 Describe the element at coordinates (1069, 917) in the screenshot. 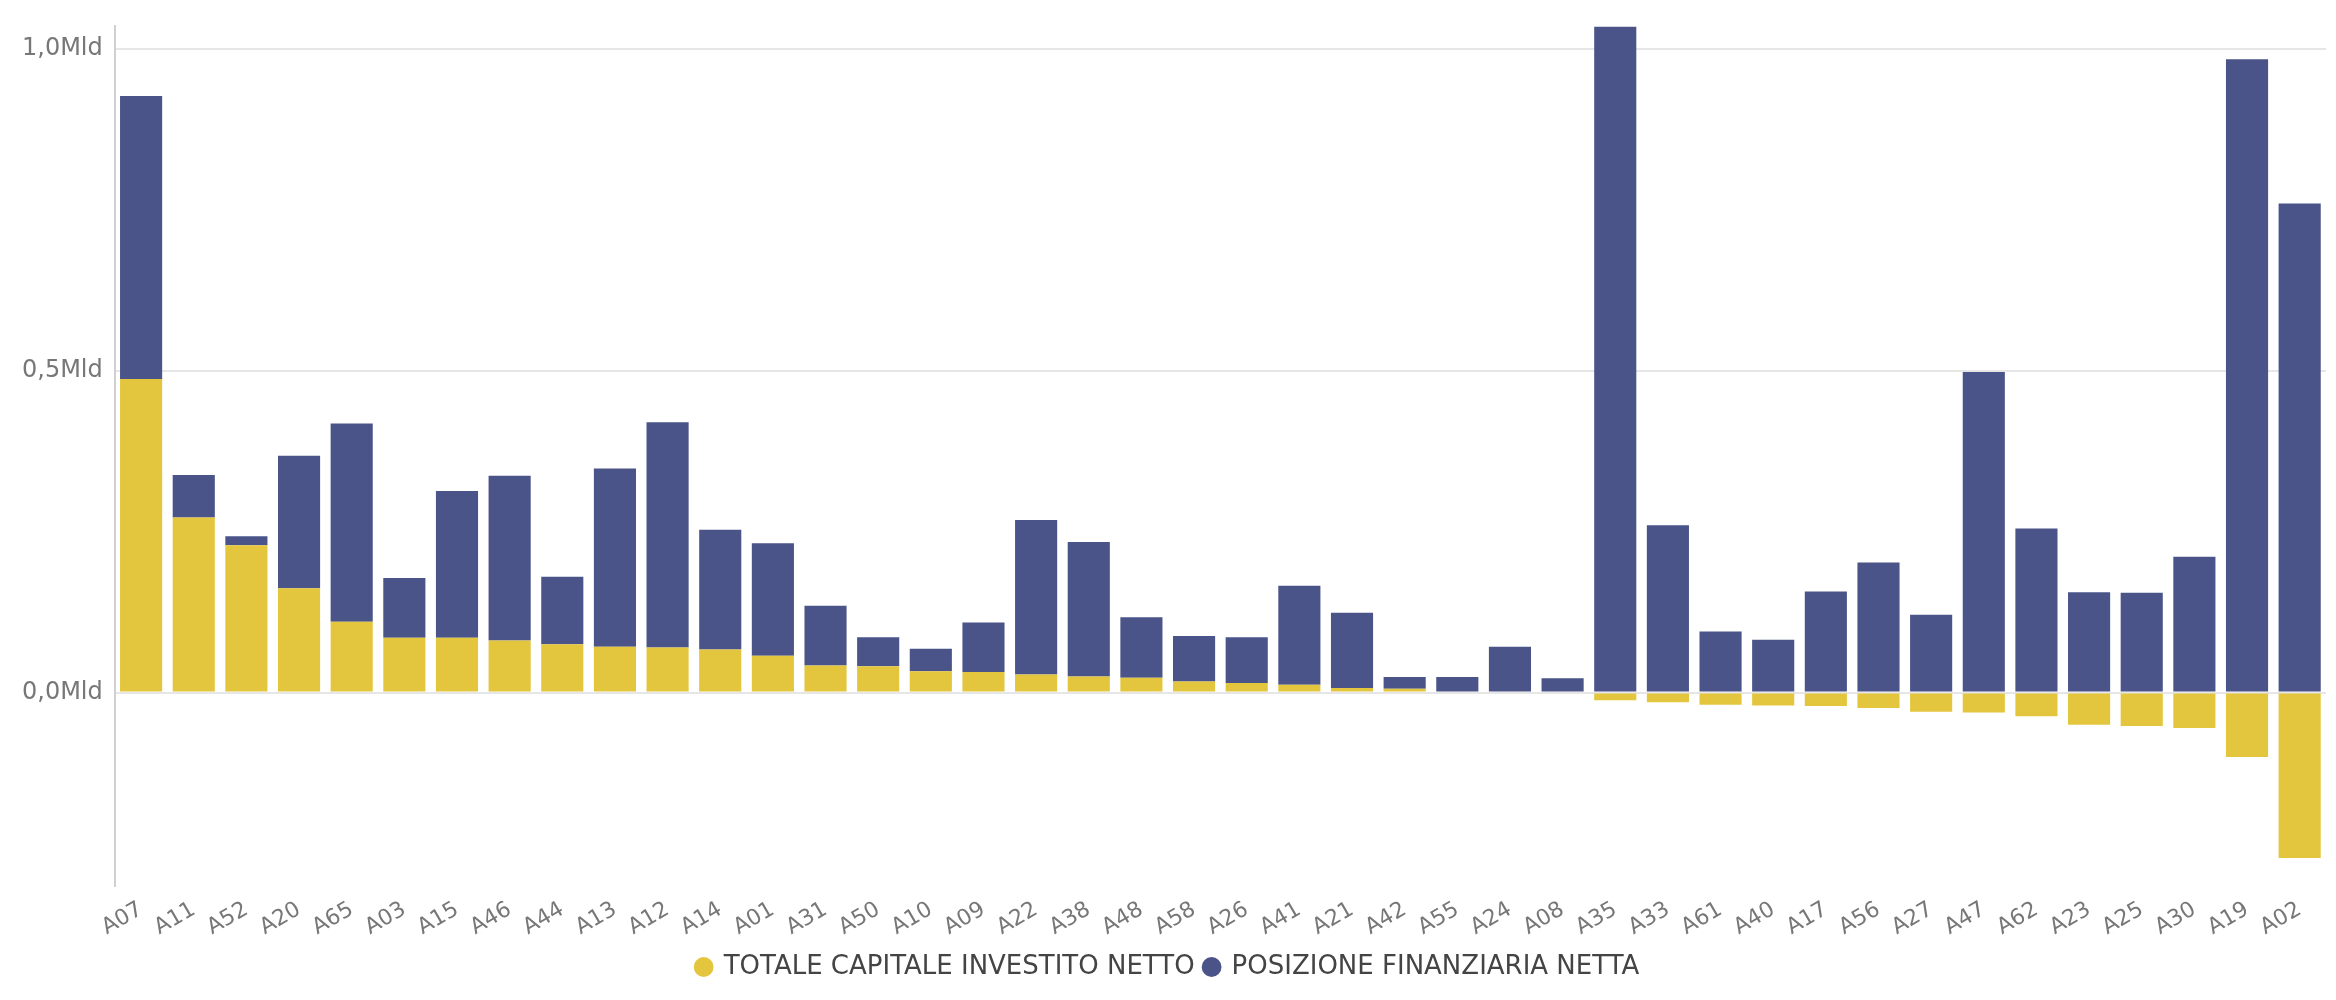

I see `x-tick-label: A38` at that location.